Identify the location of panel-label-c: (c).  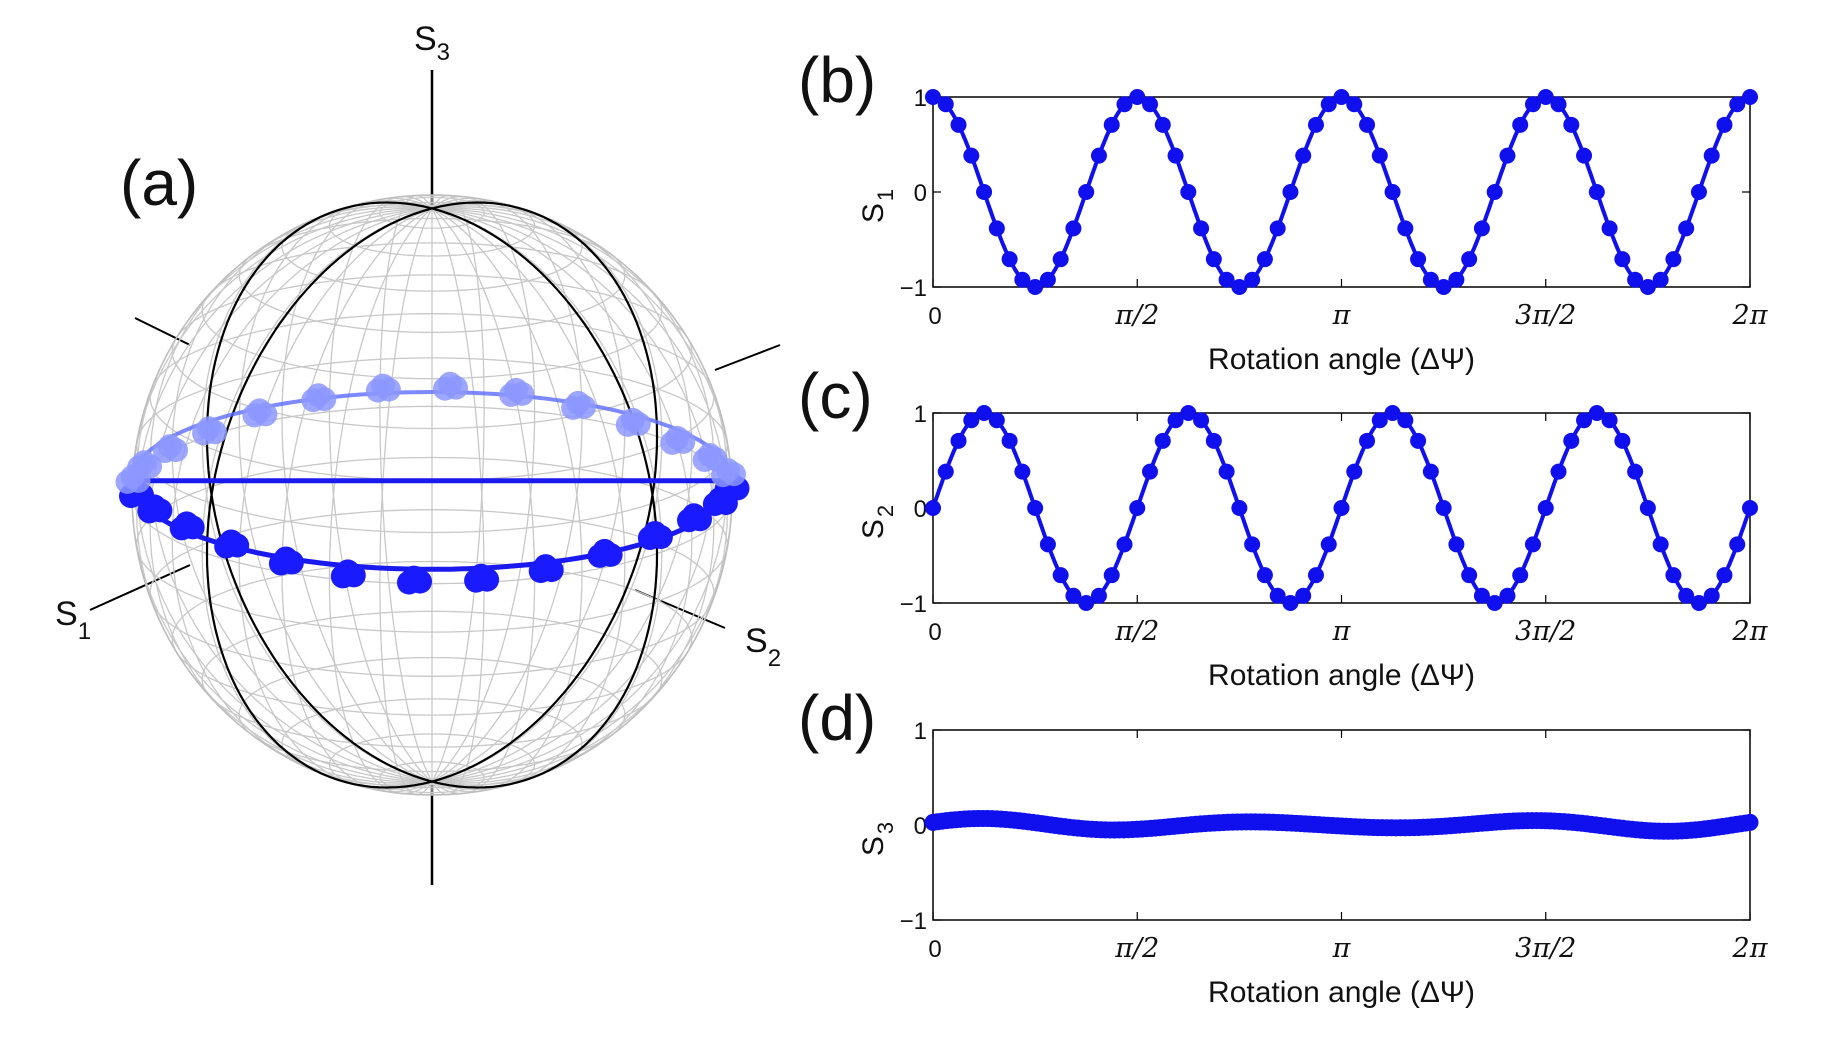
(835, 396).